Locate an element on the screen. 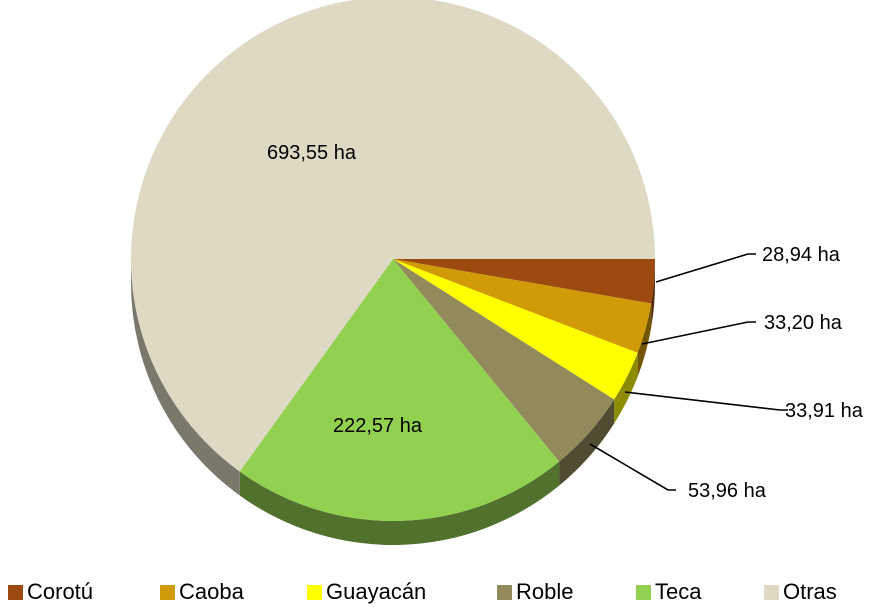 This screenshot has width=889, height=607. legend-label: Guayacán is located at coordinates (376, 591).